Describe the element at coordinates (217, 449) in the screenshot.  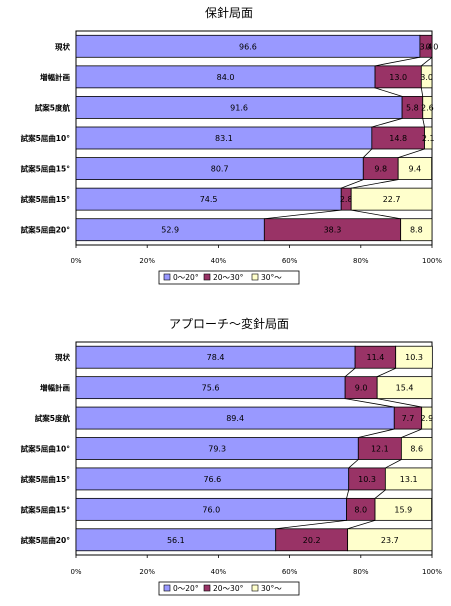
I see `data-label: 79.3` at that location.